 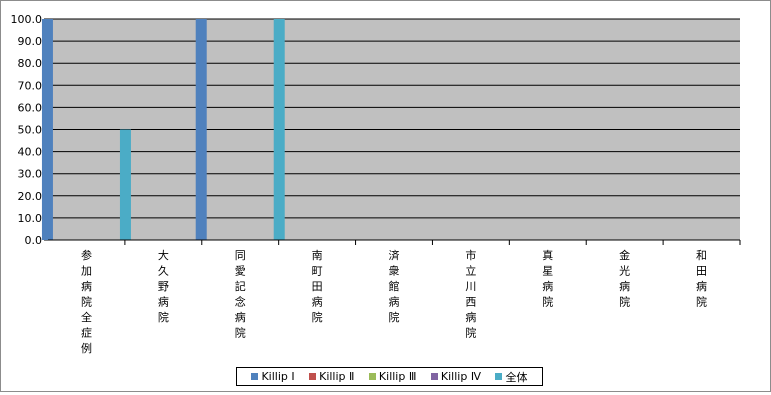 What do you see at coordinates (30, 174) in the screenshot?
I see `y-tick-label: 30.0` at bounding box center [30, 174].